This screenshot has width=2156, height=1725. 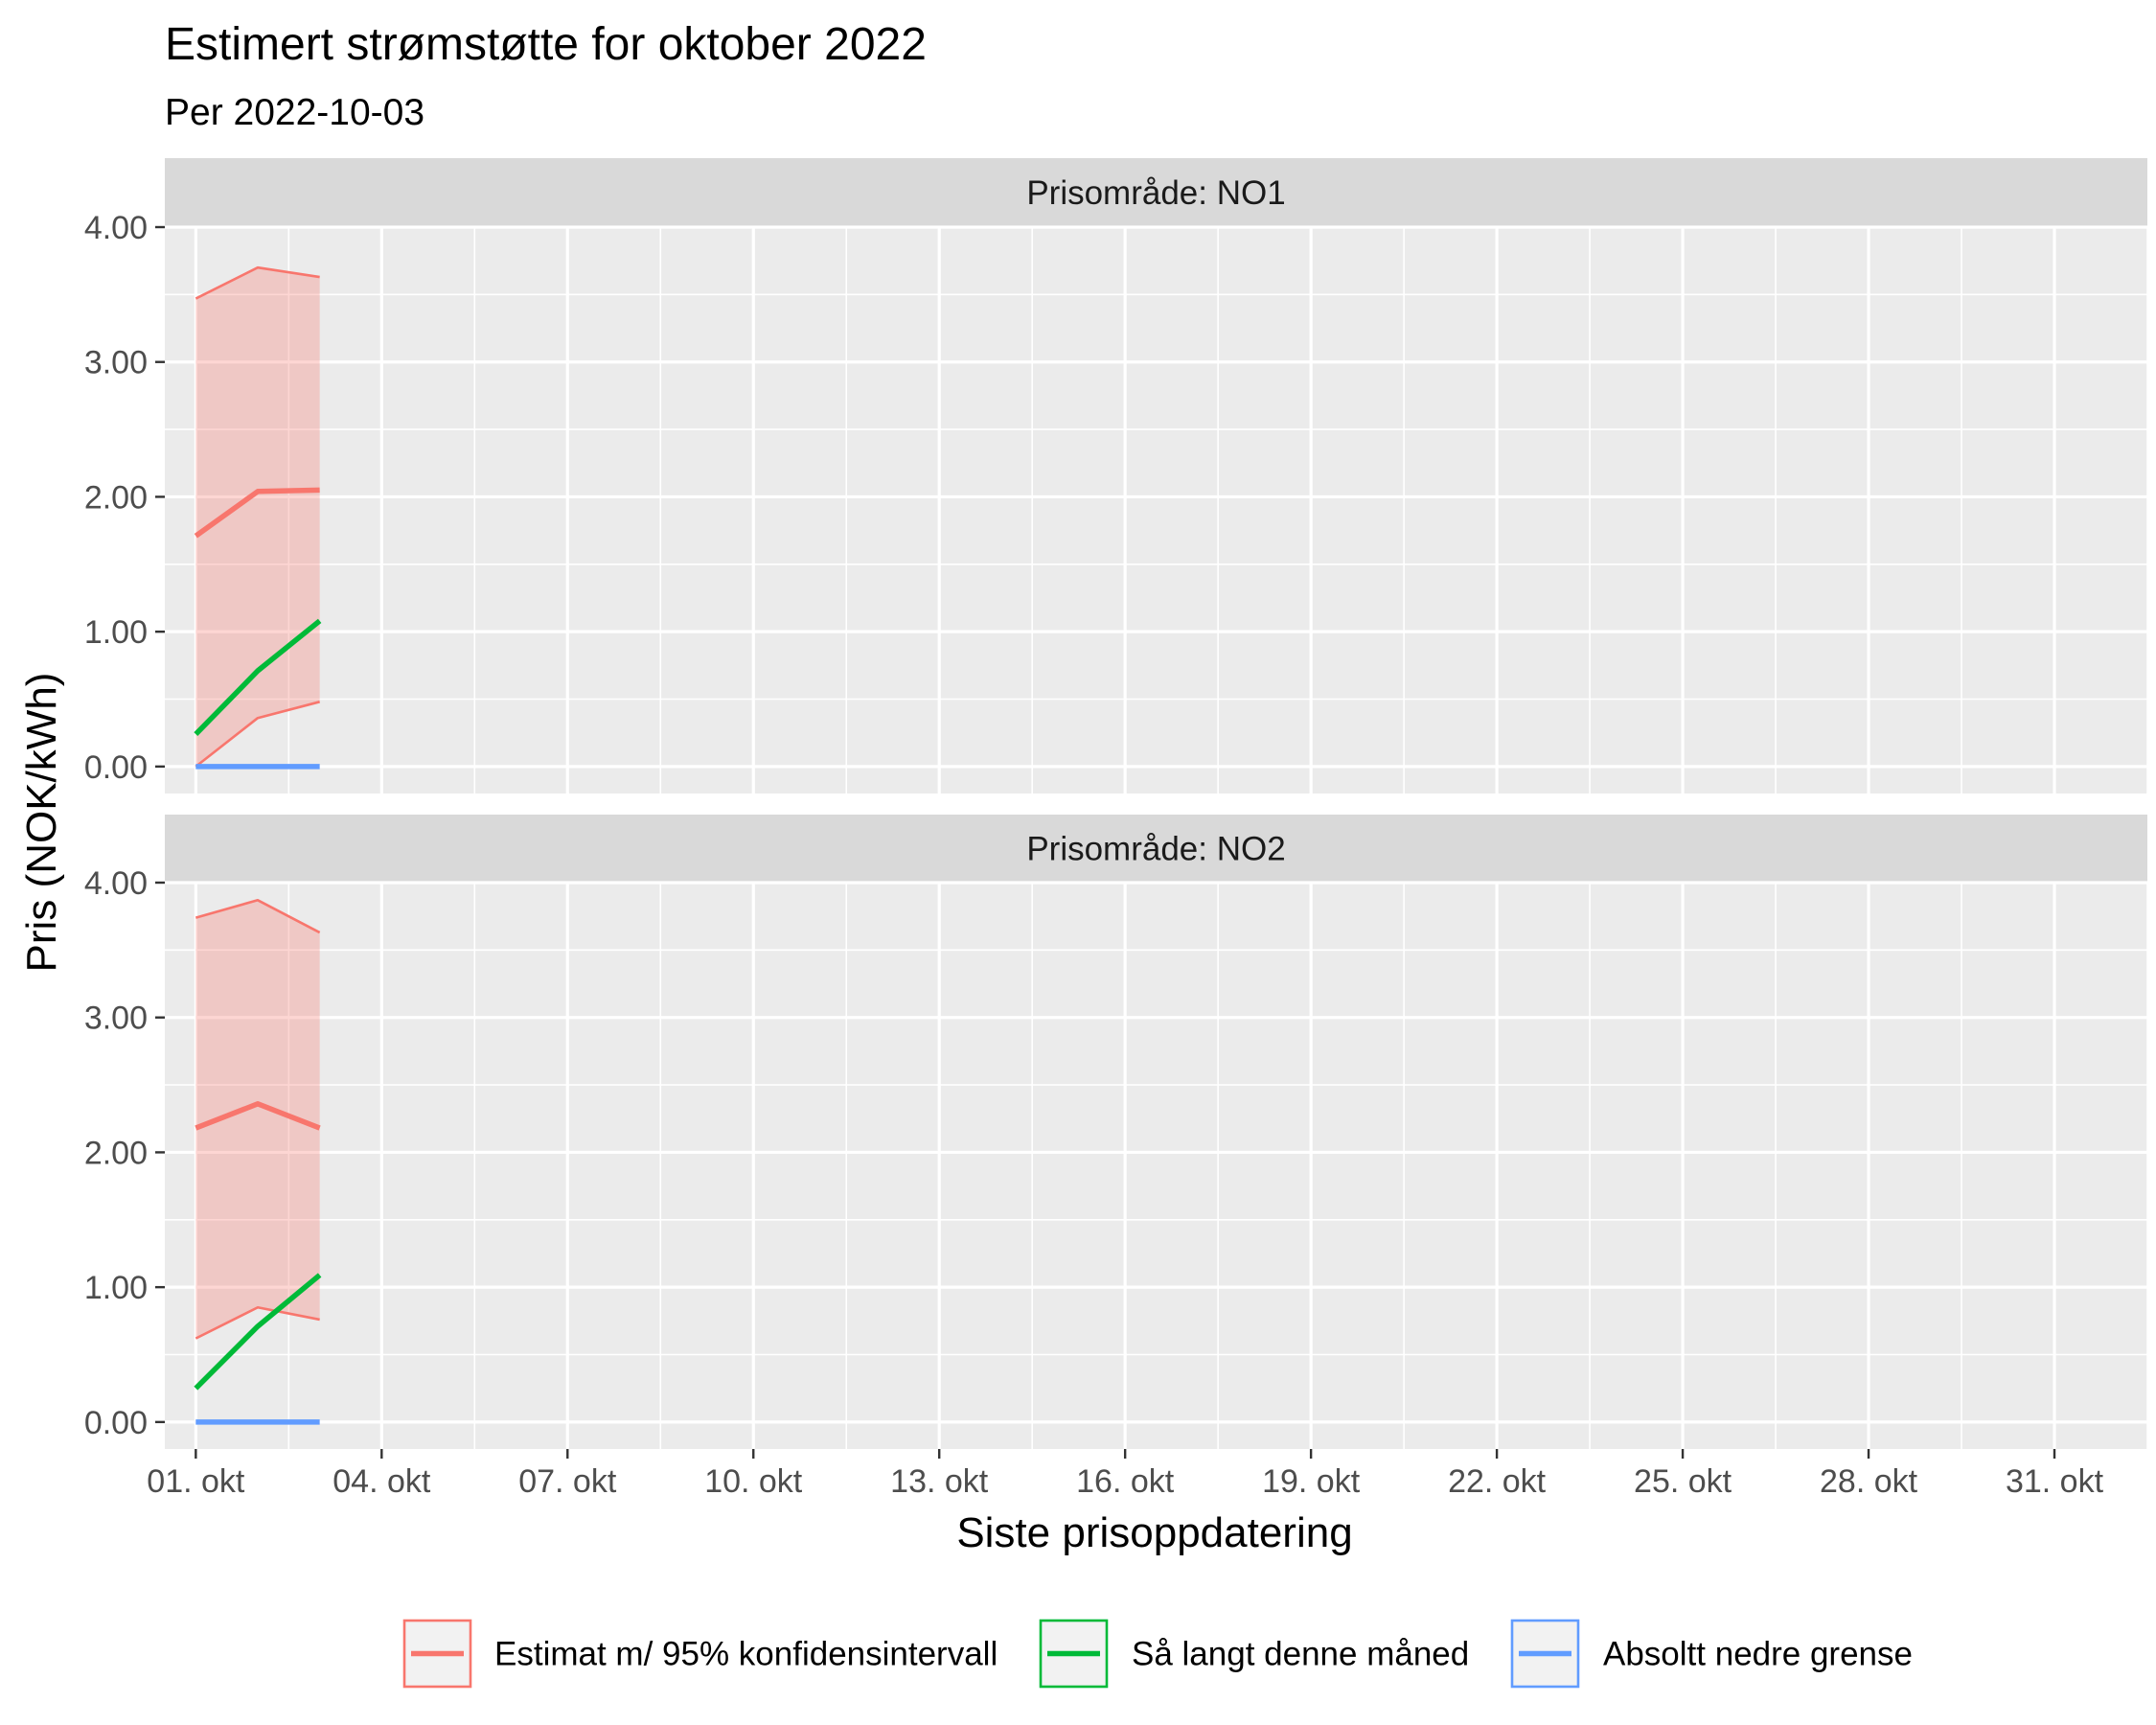 I want to click on x-tick-label: 28. okt, so click(x=1869, y=1481).